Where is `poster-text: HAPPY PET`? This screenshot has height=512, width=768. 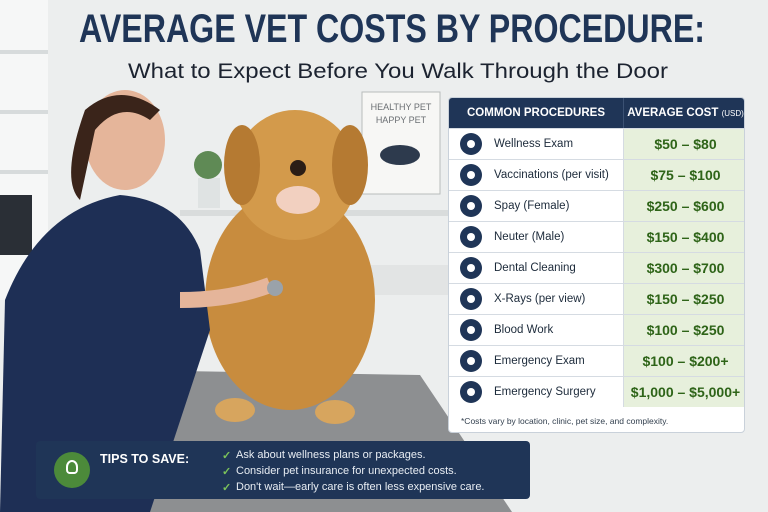
poster-text: HAPPY PET is located at coordinates (401, 120).